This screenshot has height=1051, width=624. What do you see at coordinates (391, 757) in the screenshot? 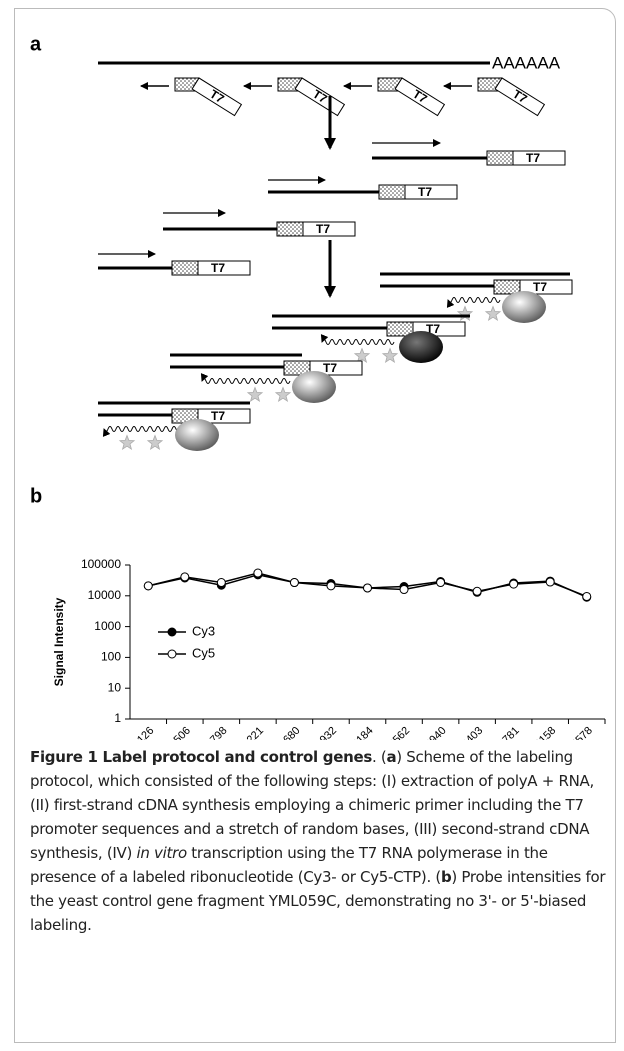
I see `caption-text: a` at bounding box center [391, 757].